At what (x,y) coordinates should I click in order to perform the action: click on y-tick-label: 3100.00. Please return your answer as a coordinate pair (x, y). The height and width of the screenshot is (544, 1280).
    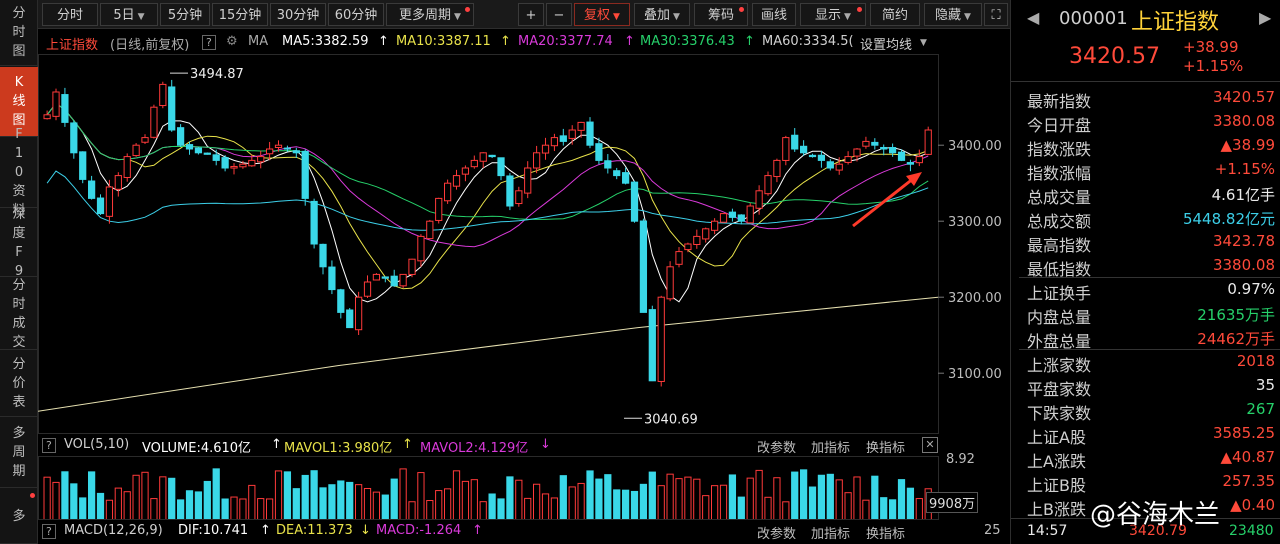
    Looking at the image, I should click on (975, 374).